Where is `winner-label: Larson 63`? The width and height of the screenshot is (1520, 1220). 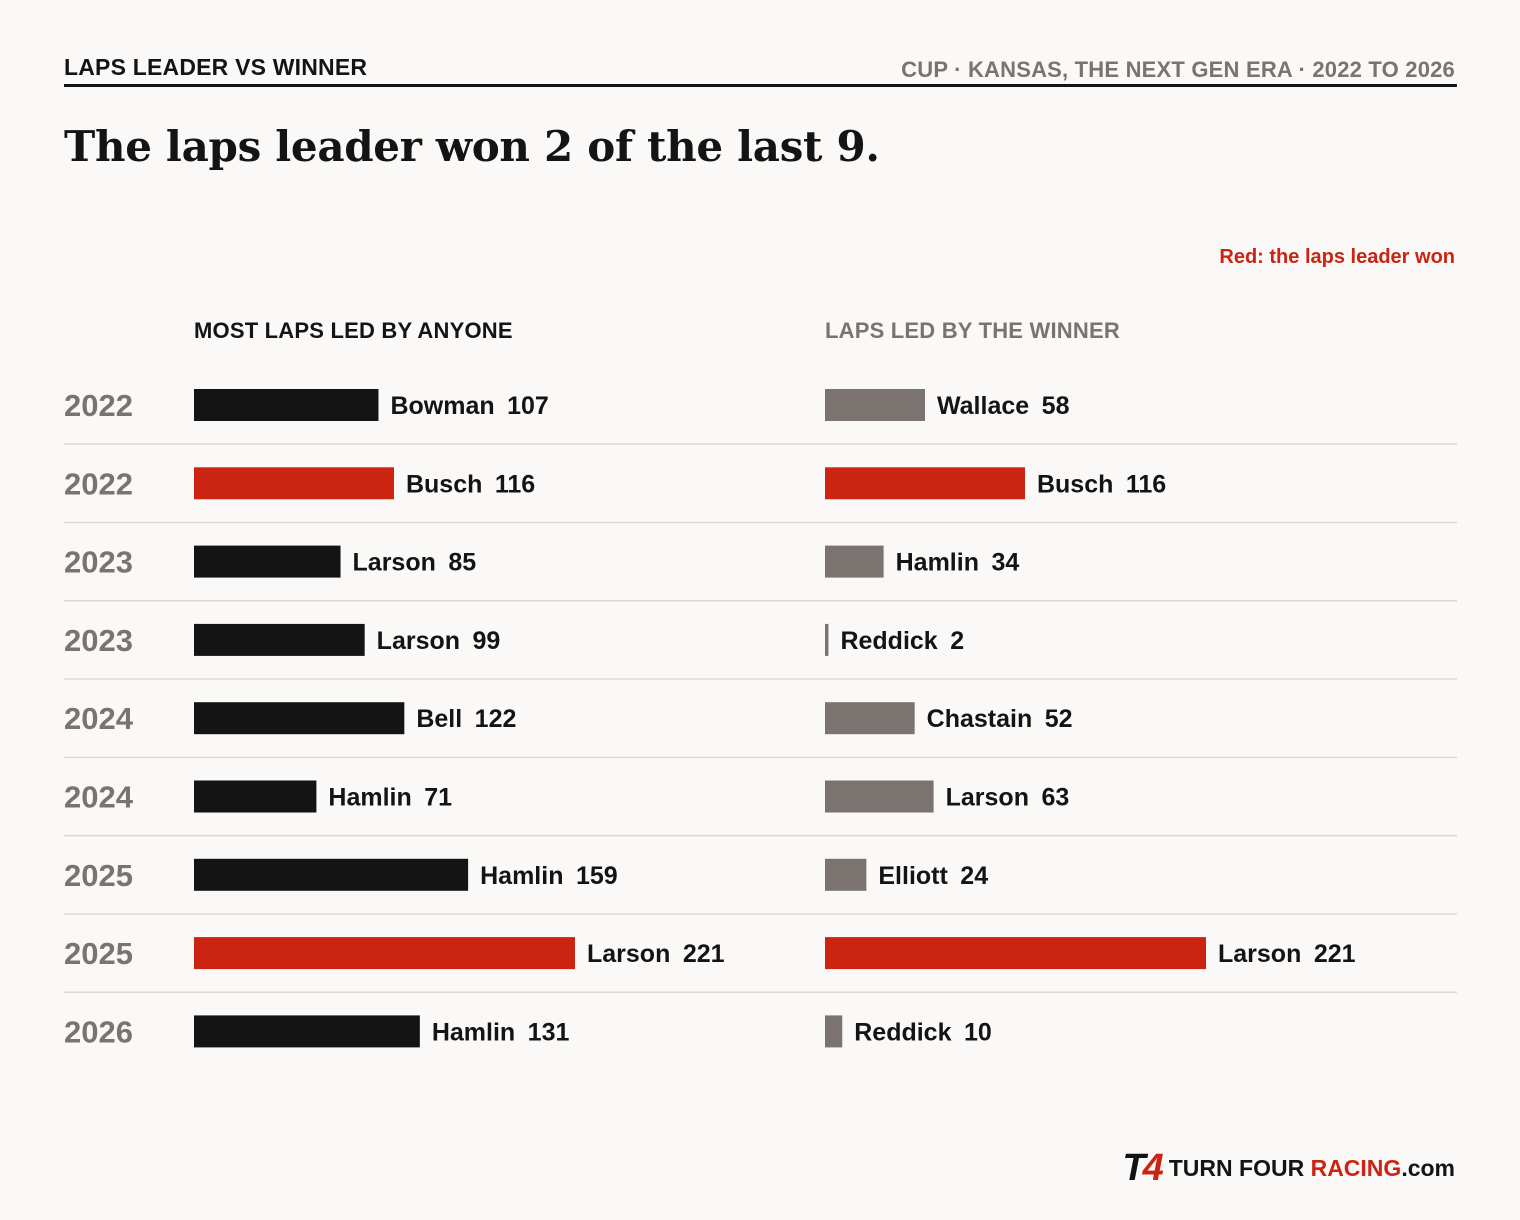 winner-label: Larson 63 is located at coordinates (1008, 798).